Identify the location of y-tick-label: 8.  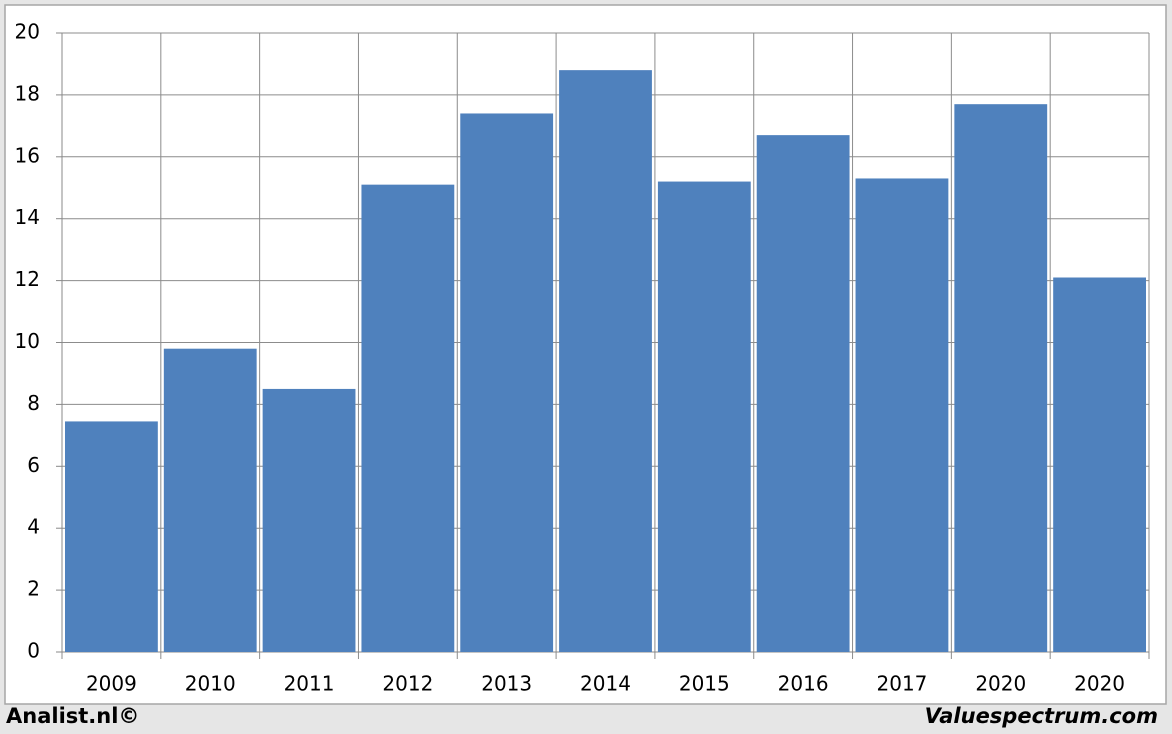
(33, 403).